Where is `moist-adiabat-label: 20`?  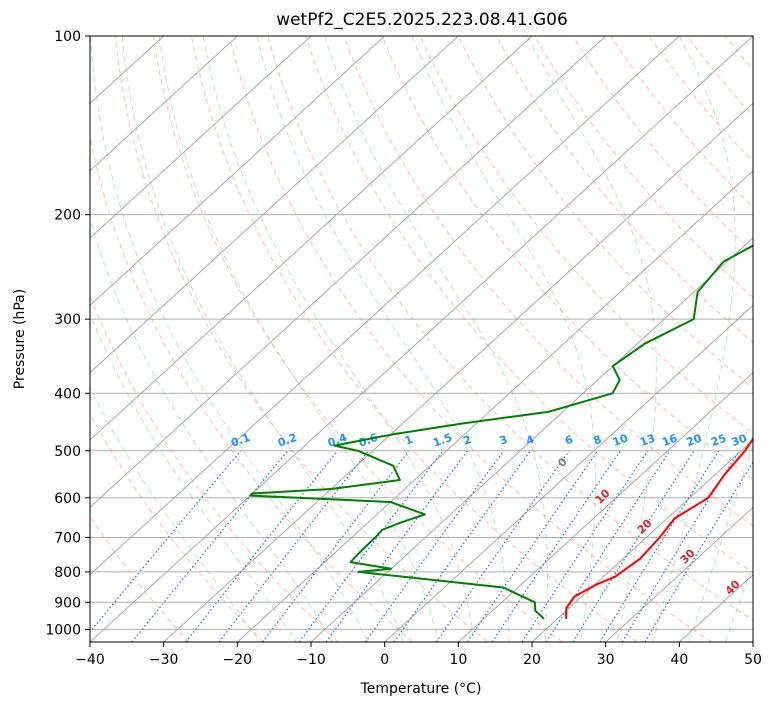 moist-adiabat-label: 20 is located at coordinates (645, 526).